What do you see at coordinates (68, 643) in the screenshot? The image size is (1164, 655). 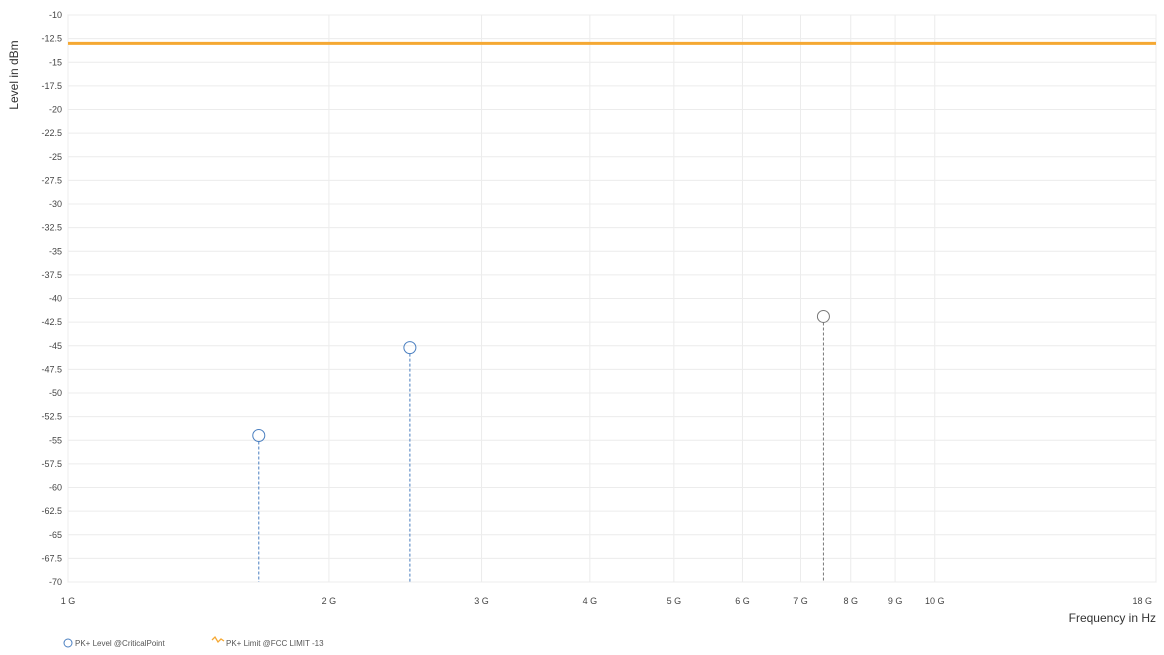 I see `legend-marker-level` at bounding box center [68, 643].